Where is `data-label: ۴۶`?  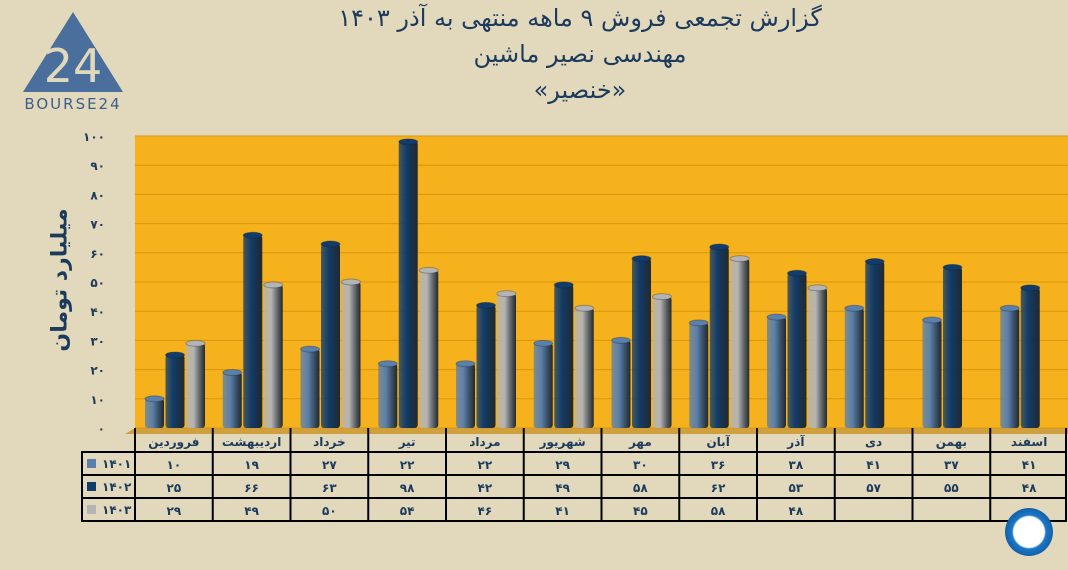 data-label: ۴۶ is located at coordinates (485, 511).